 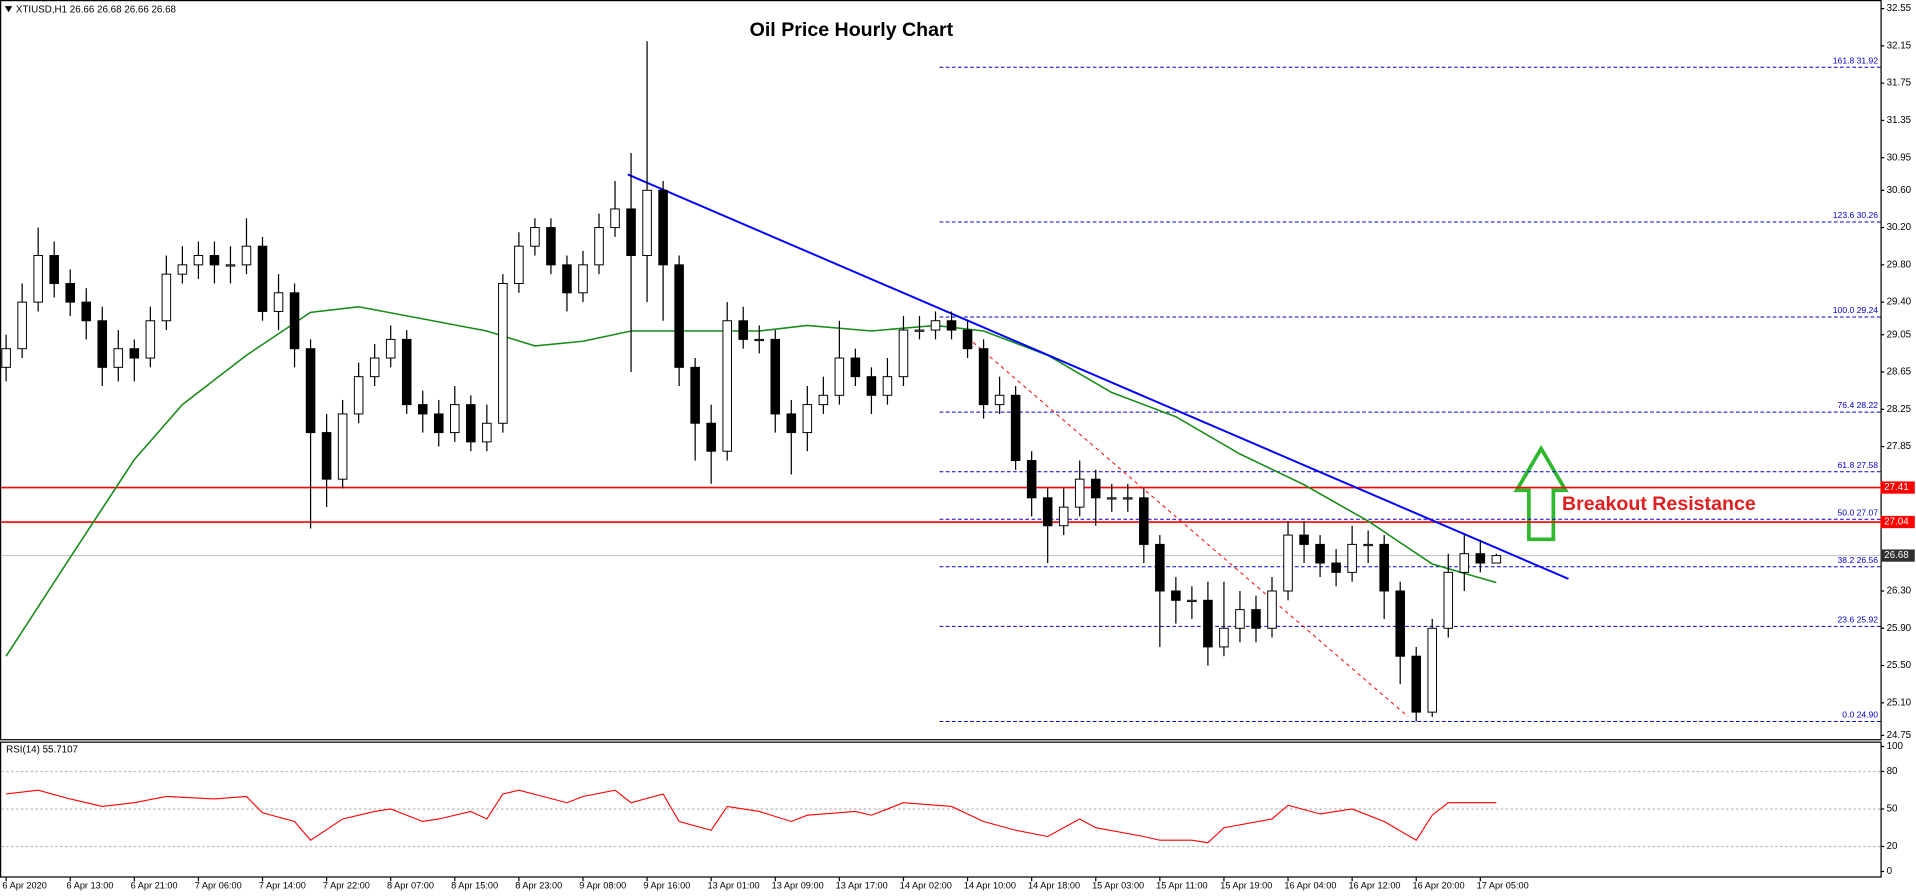 I want to click on x-tick-label: 15 Apr 03:00, so click(x=1118, y=886).